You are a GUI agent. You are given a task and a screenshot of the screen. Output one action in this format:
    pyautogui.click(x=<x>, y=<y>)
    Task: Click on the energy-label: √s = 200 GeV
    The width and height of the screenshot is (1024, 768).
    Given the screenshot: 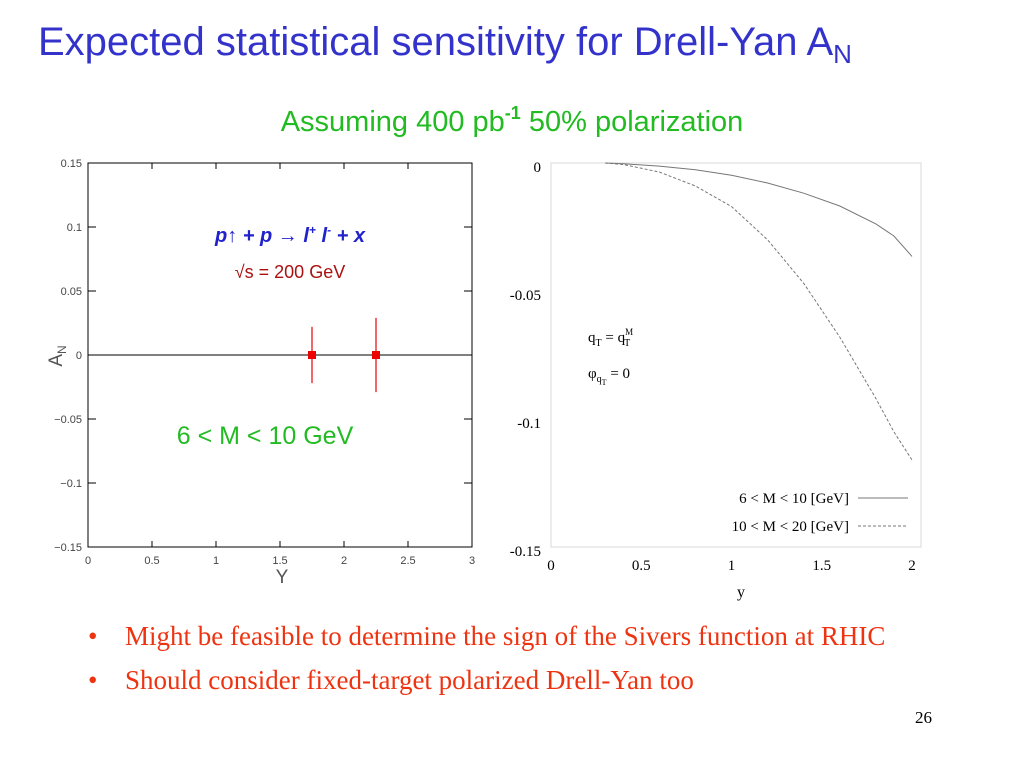 What is the action you would take?
    pyautogui.click(x=290, y=272)
    